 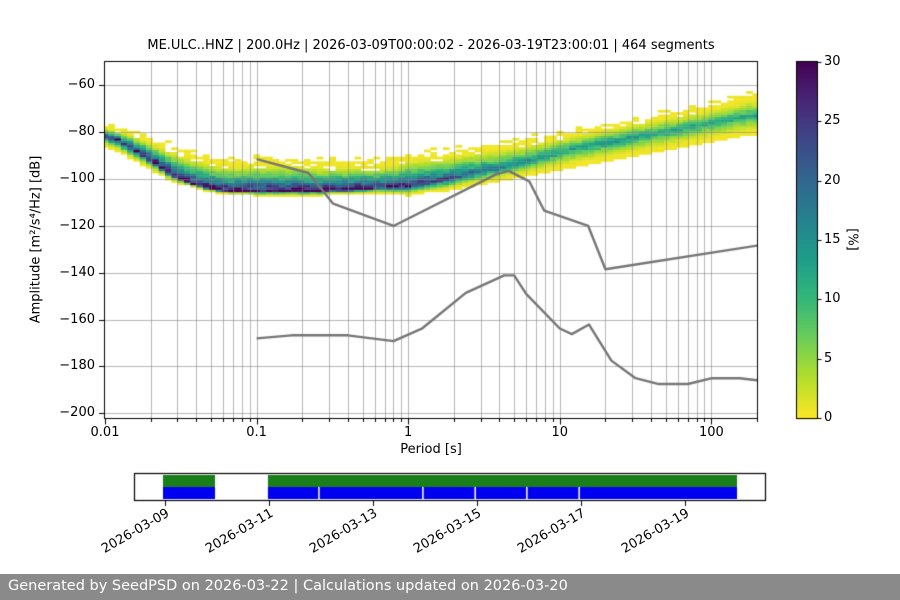 What do you see at coordinates (105, 432) in the screenshot?
I see `x-tick-label: 0.01` at bounding box center [105, 432].